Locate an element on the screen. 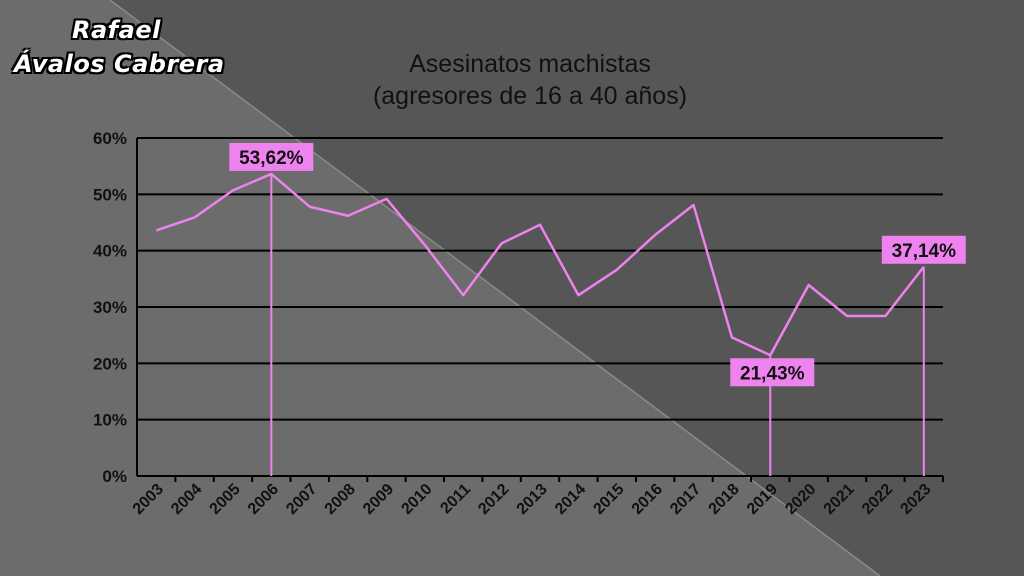  y-tick-label: 30% is located at coordinates (110, 307).